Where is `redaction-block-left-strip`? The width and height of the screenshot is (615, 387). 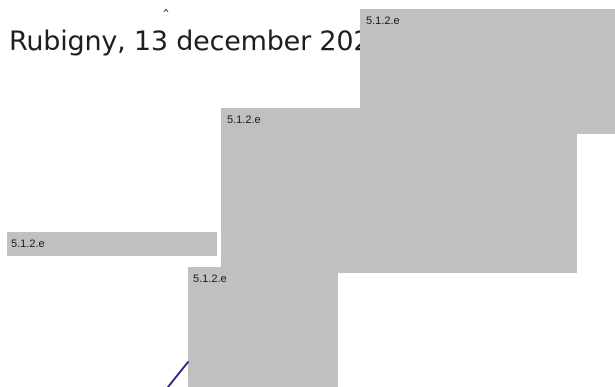 redaction-block-left-strip is located at coordinates (112, 244).